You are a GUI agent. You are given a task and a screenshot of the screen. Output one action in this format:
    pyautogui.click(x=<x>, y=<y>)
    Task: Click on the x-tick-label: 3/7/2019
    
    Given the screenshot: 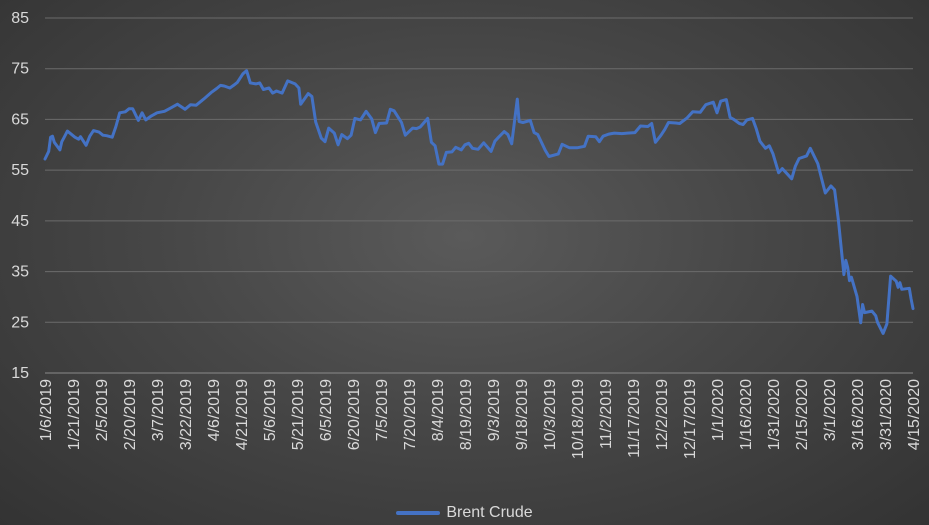 What is the action you would take?
    pyautogui.click(x=158, y=410)
    